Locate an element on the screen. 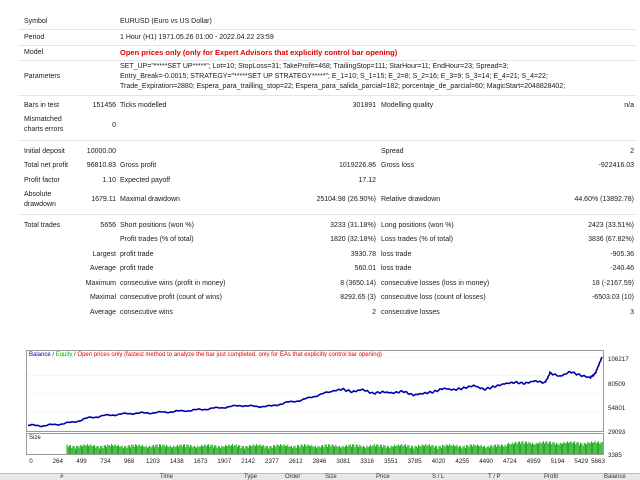 This screenshot has width=640, height=480. parameters-label: Parameters is located at coordinates (42, 76).